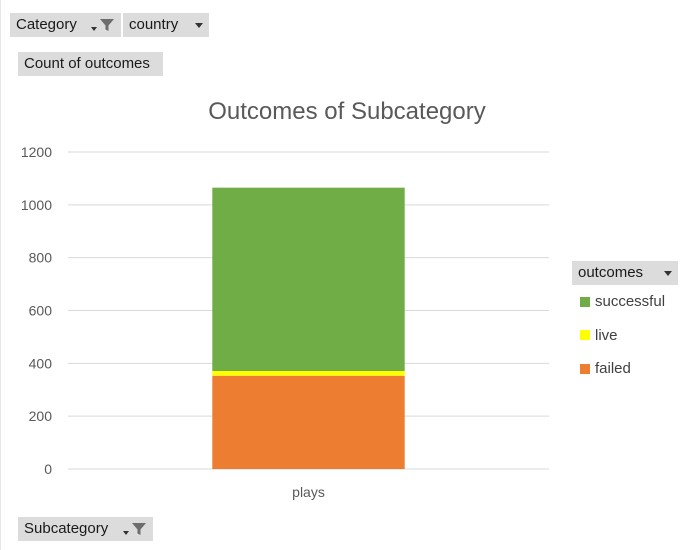 This screenshot has width=687, height=550. Describe the element at coordinates (0, 275) in the screenshot. I see `sheet-edge-line` at that location.